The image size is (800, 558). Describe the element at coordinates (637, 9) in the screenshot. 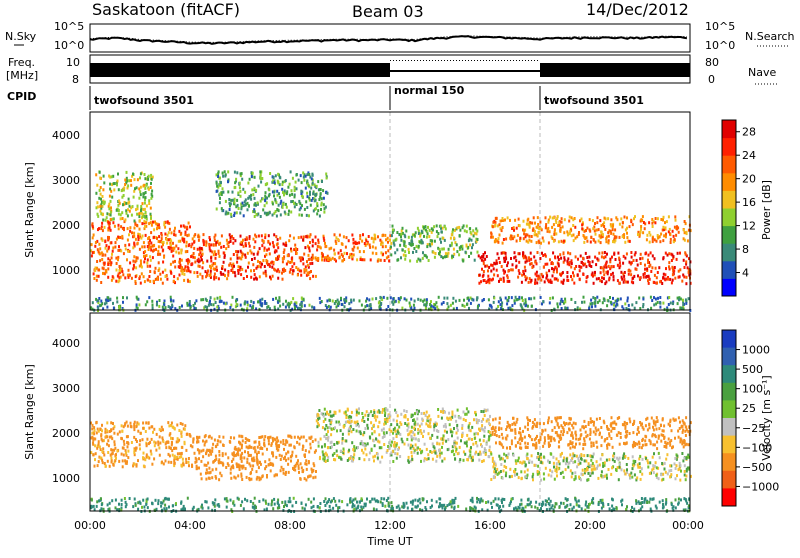

I see `date-title: 14/Dec/2012` at that location.